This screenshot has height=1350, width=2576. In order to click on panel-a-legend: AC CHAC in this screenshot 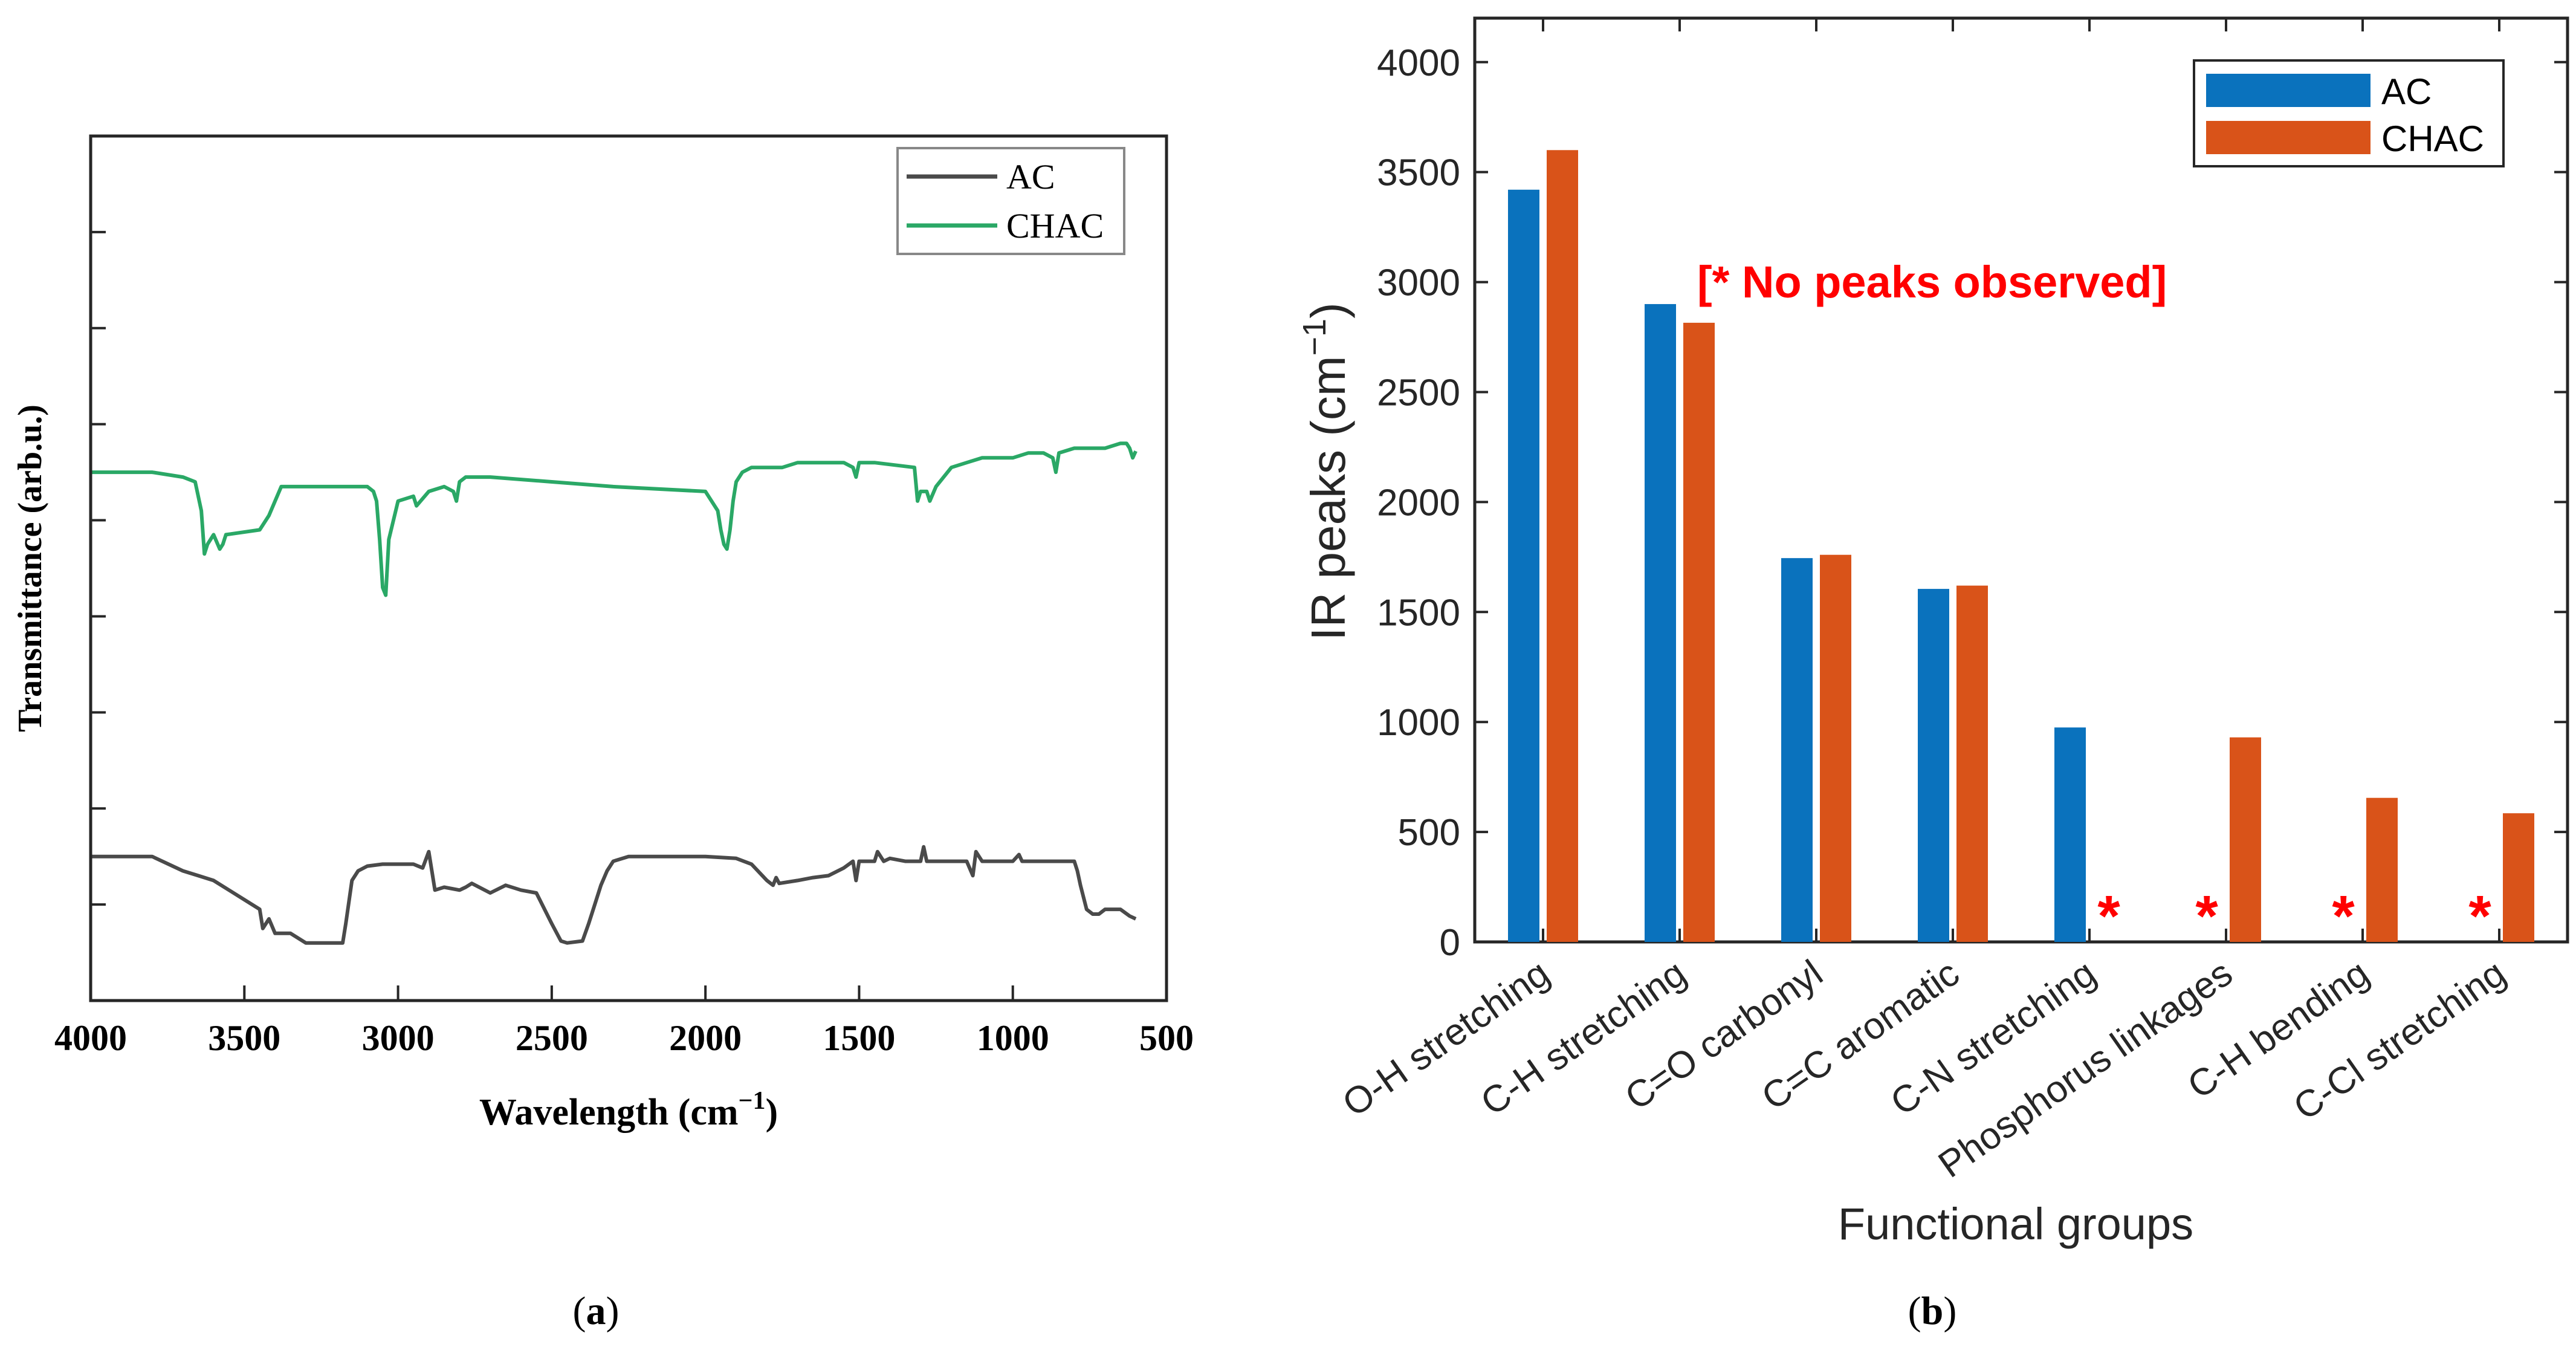, I will do `click(1010, 201)`.